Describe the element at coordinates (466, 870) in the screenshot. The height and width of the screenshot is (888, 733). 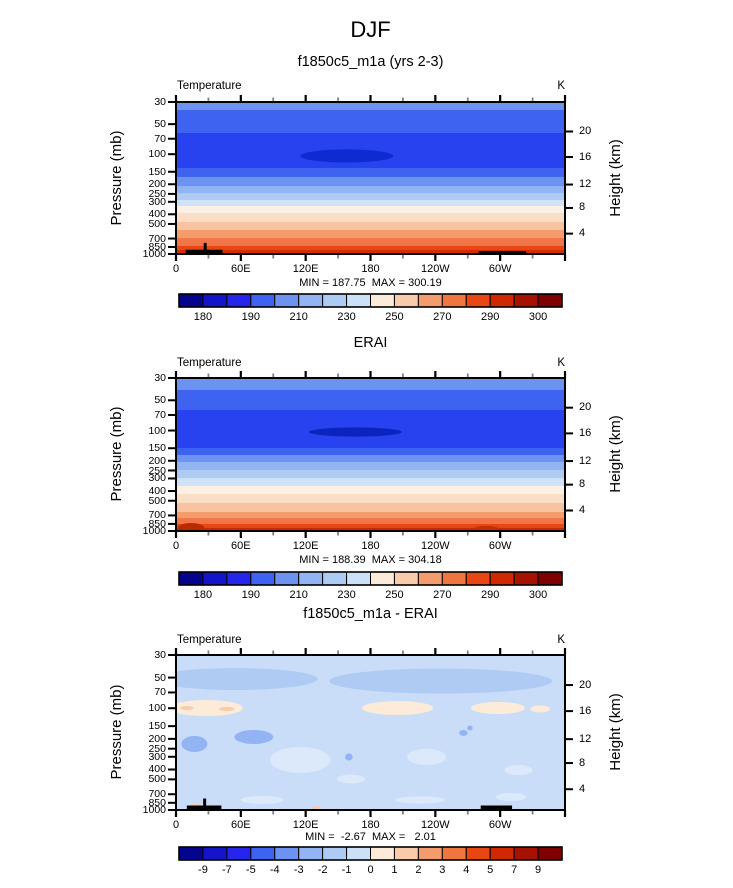
I see `colorbar-tick-label: 4` at that location.